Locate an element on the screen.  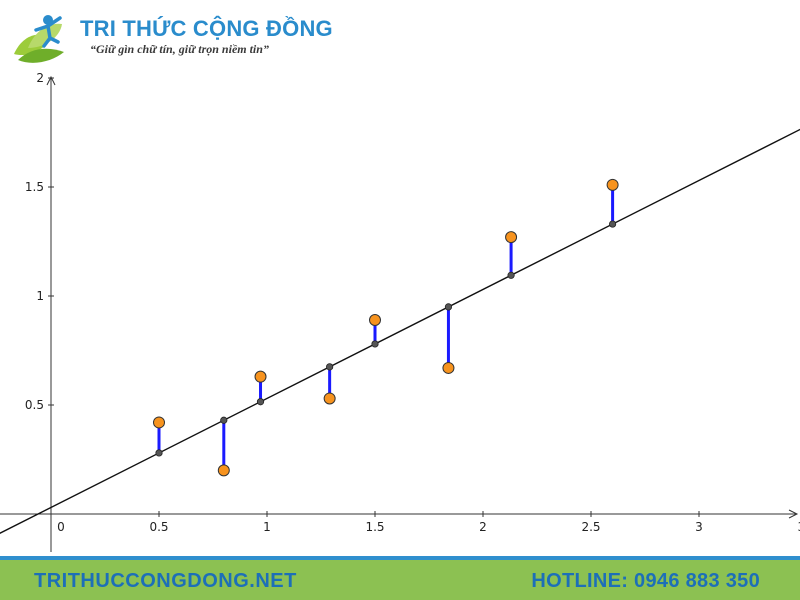
brand-slogan: “Giữ gìn chữ tín, giữ trọn niềm tin” is located at coordinates (179, 49).